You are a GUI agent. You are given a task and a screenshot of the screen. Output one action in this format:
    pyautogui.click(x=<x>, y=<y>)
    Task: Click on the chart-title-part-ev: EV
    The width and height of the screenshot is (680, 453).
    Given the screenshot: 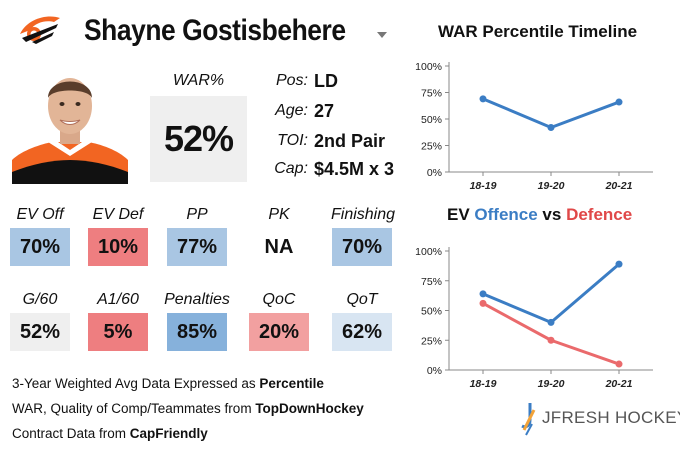 What is the action you would take?
    pyautogui.click(x=461, y=214)
    